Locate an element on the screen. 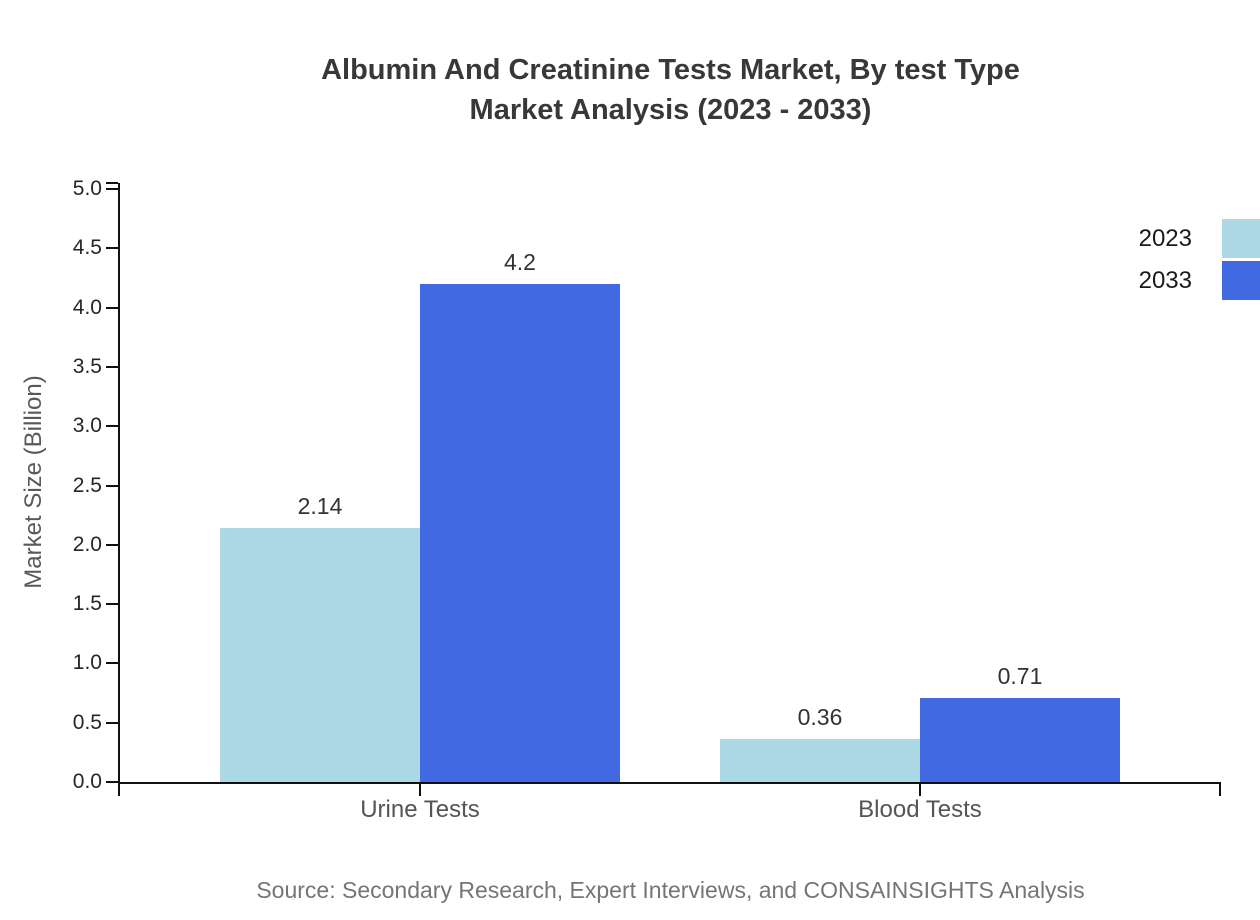 This screenshot has width=1260, height=920. x-tick-label-urine-tests: Urine Tests is located at coordinates (420, 809).